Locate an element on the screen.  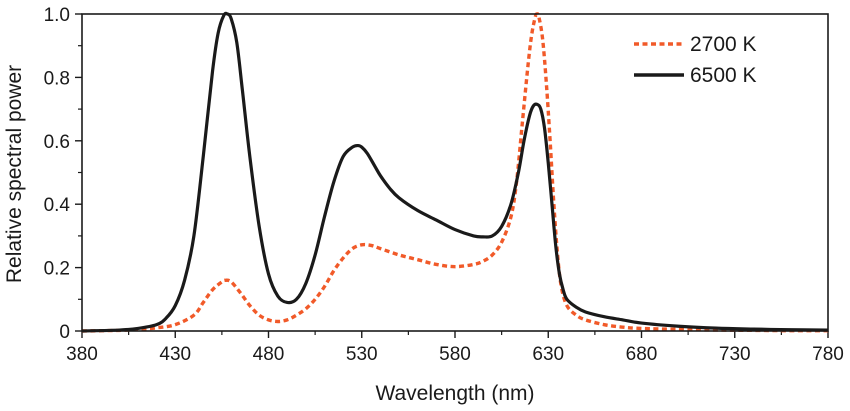
y-tick-label: 0.6 is located at coordinates (57, 142).